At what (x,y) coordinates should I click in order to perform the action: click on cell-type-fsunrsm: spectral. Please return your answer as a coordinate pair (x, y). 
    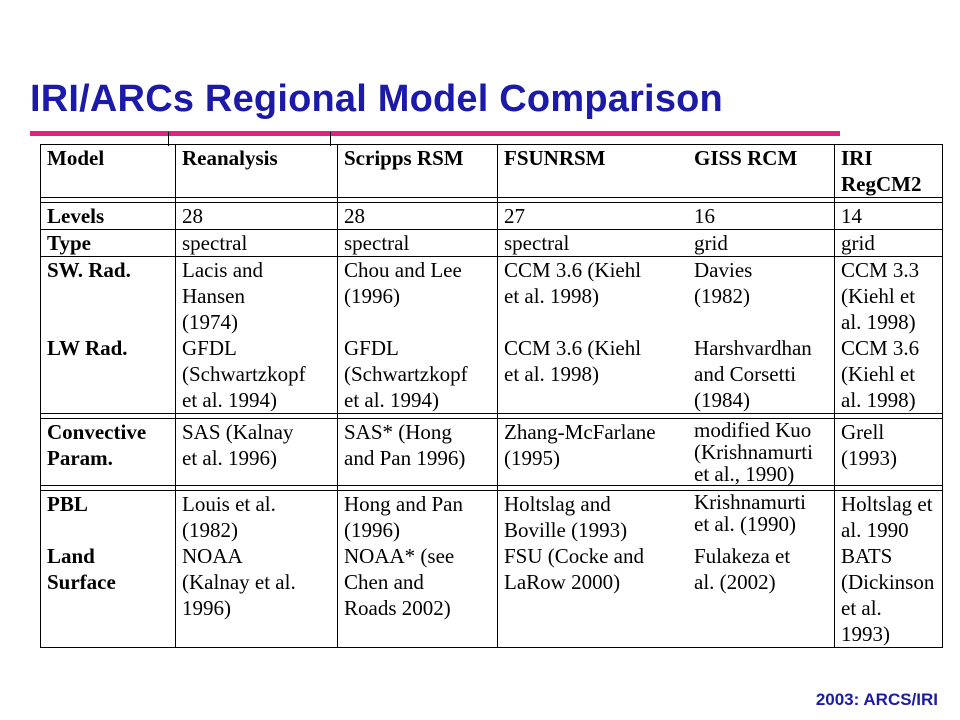
    Looking at the image, I should click on (537, 243).